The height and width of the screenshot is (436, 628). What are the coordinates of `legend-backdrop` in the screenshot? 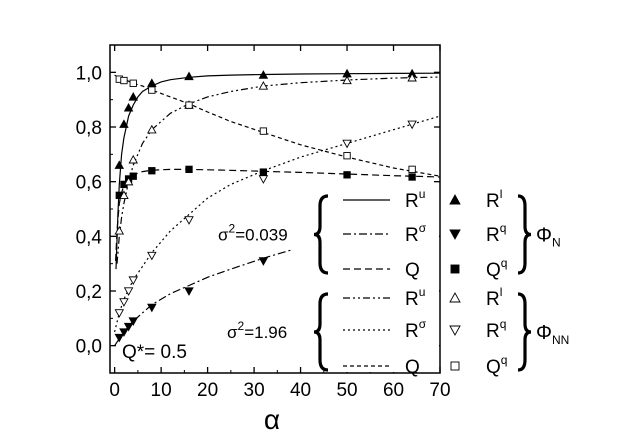 It's located at (384, 279).